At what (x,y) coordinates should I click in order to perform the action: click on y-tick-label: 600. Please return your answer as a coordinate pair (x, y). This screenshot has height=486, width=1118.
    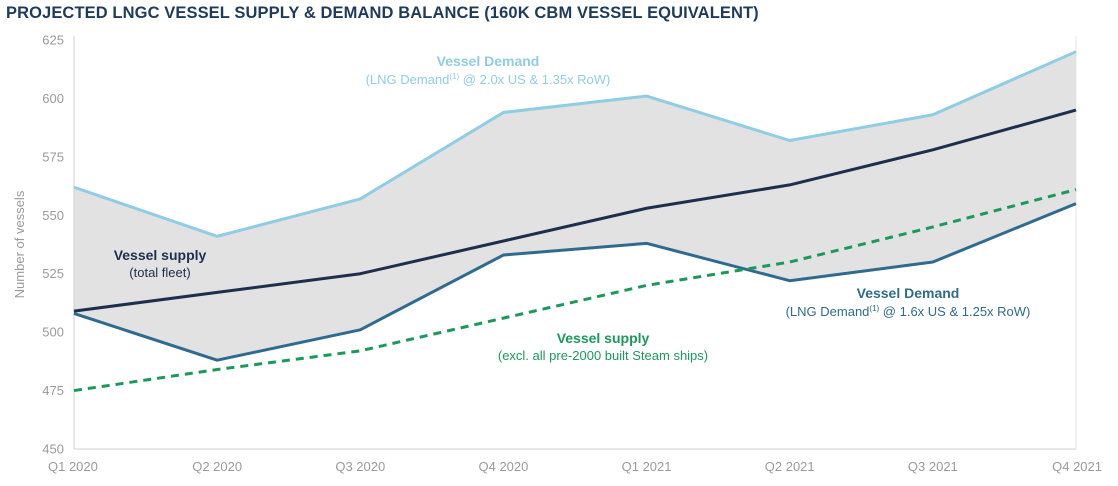
    Looking at the image, I should click on (53, 98).